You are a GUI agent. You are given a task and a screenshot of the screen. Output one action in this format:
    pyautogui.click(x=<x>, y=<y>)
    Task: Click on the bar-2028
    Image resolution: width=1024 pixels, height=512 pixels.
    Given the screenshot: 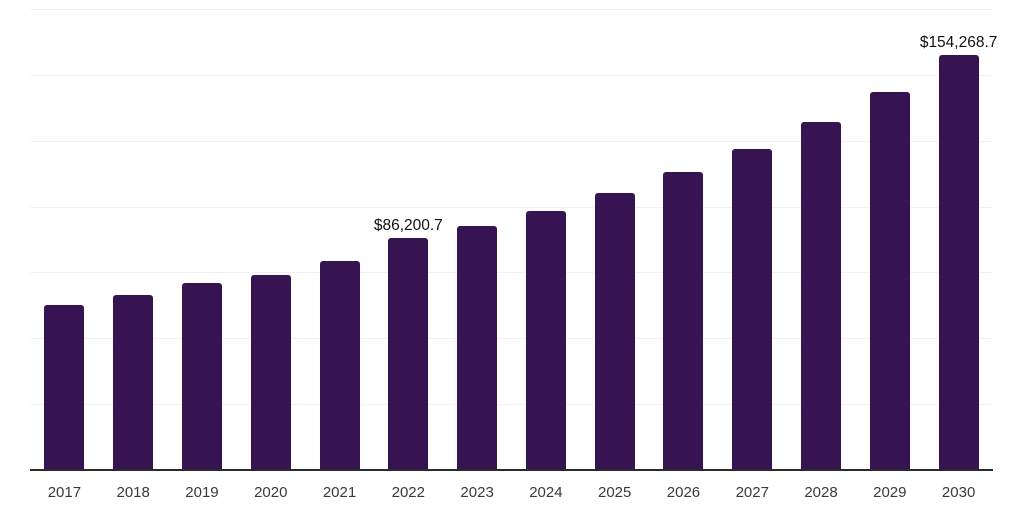 What is the action you would take?
    pyautogui.click(x=821, y=295)
    